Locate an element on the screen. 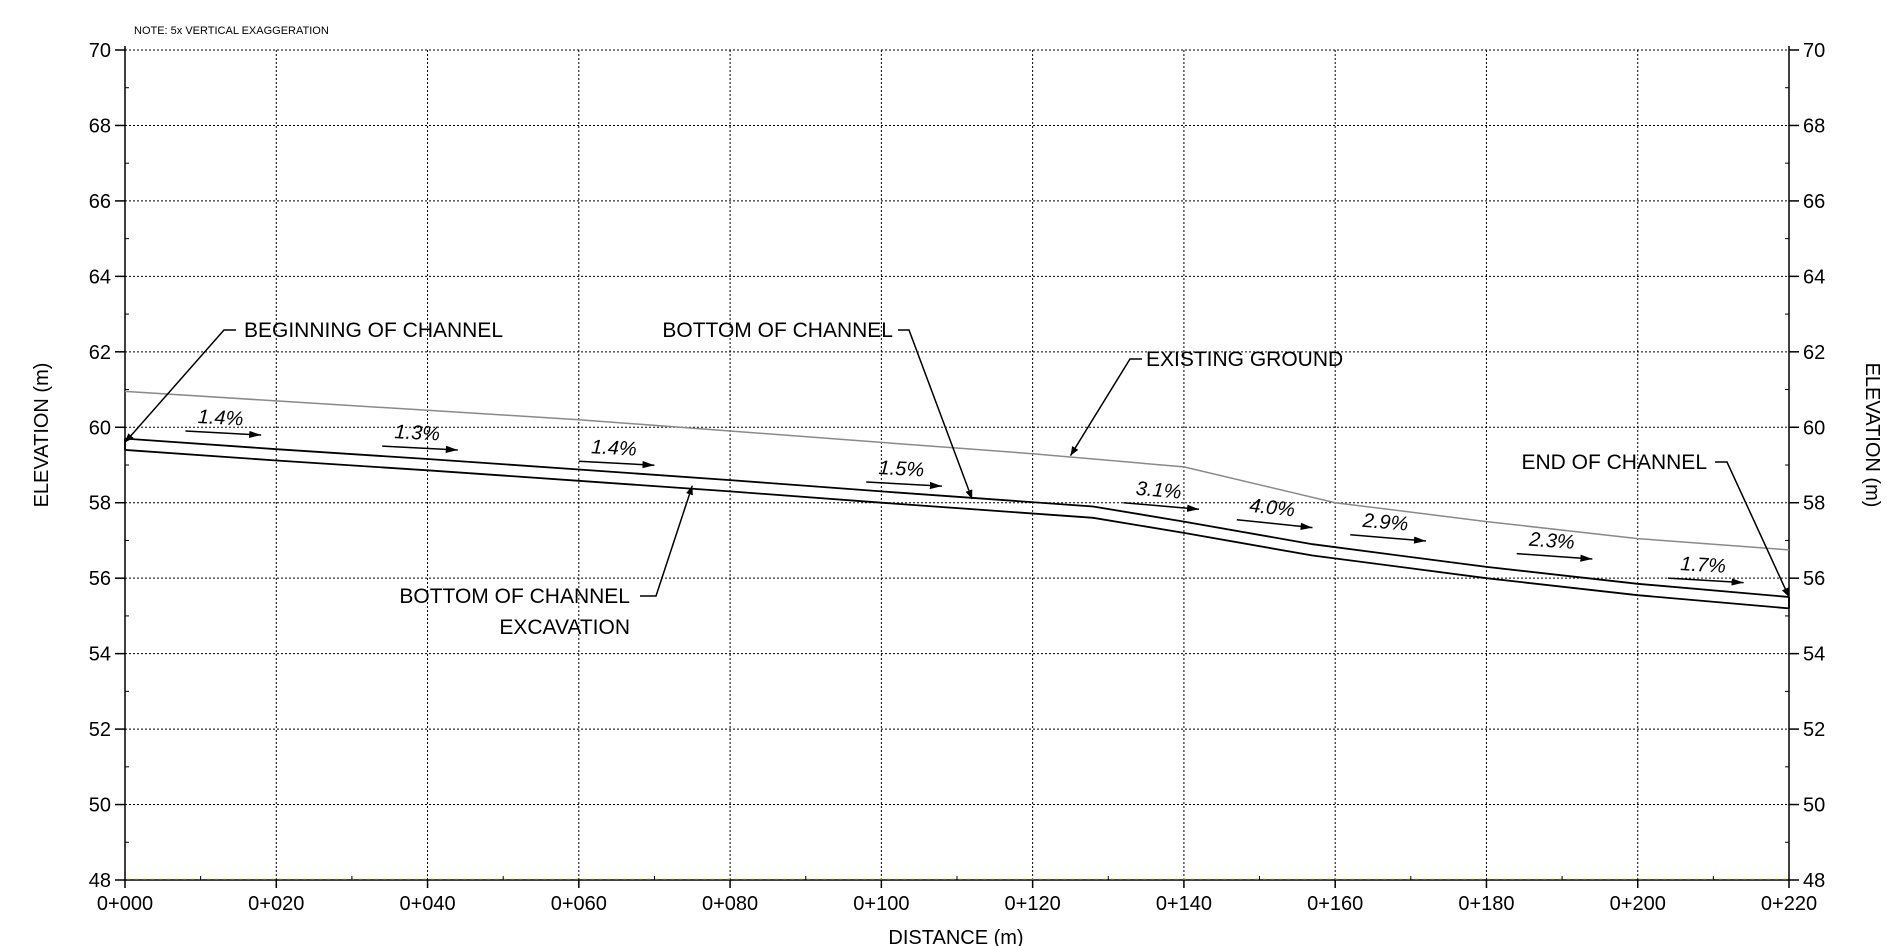 The height and width of the screenshot is (946, 1901). y-tick-label-left: 52 is located at coordinates (100, 730).